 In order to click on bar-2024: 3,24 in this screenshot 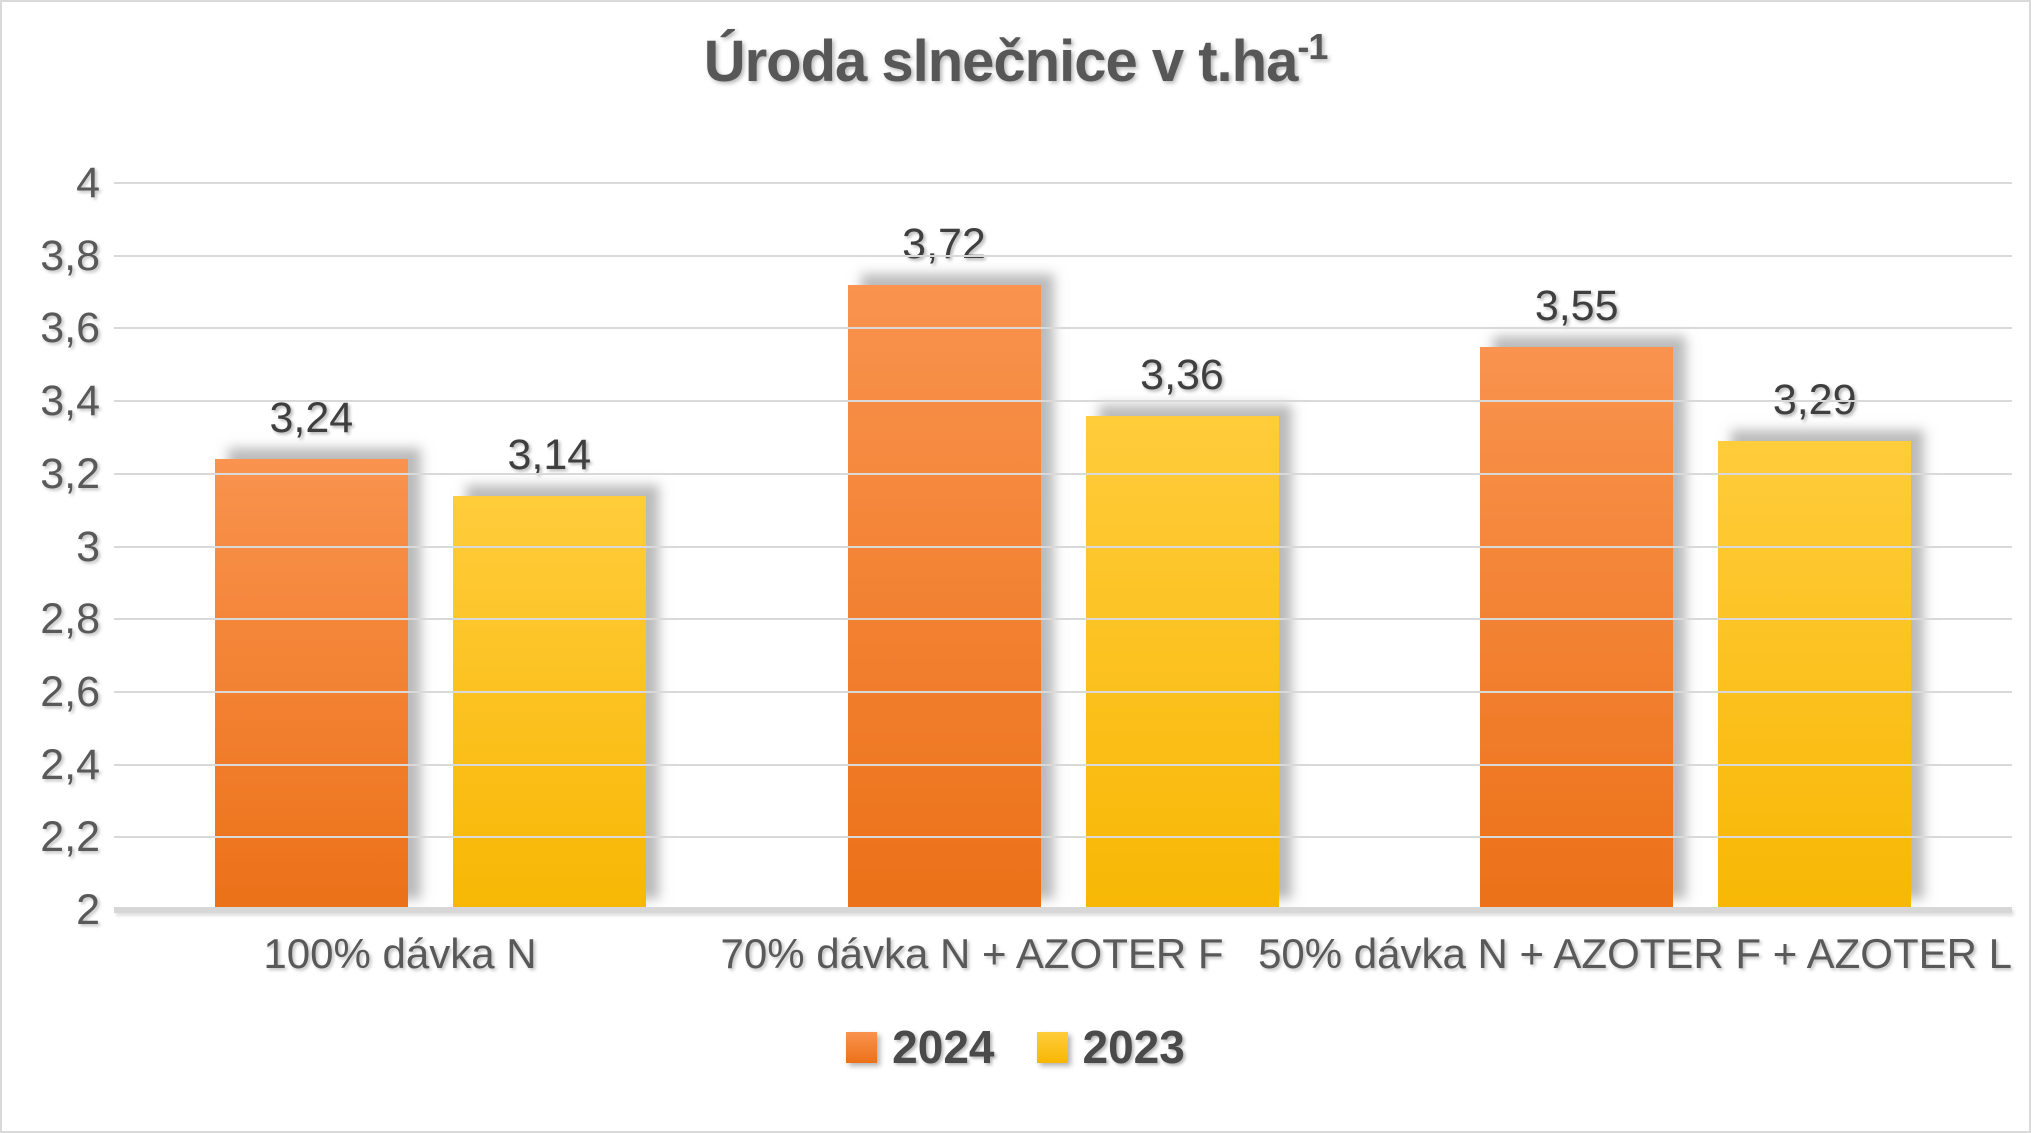, I will do `click(311, 652)`.